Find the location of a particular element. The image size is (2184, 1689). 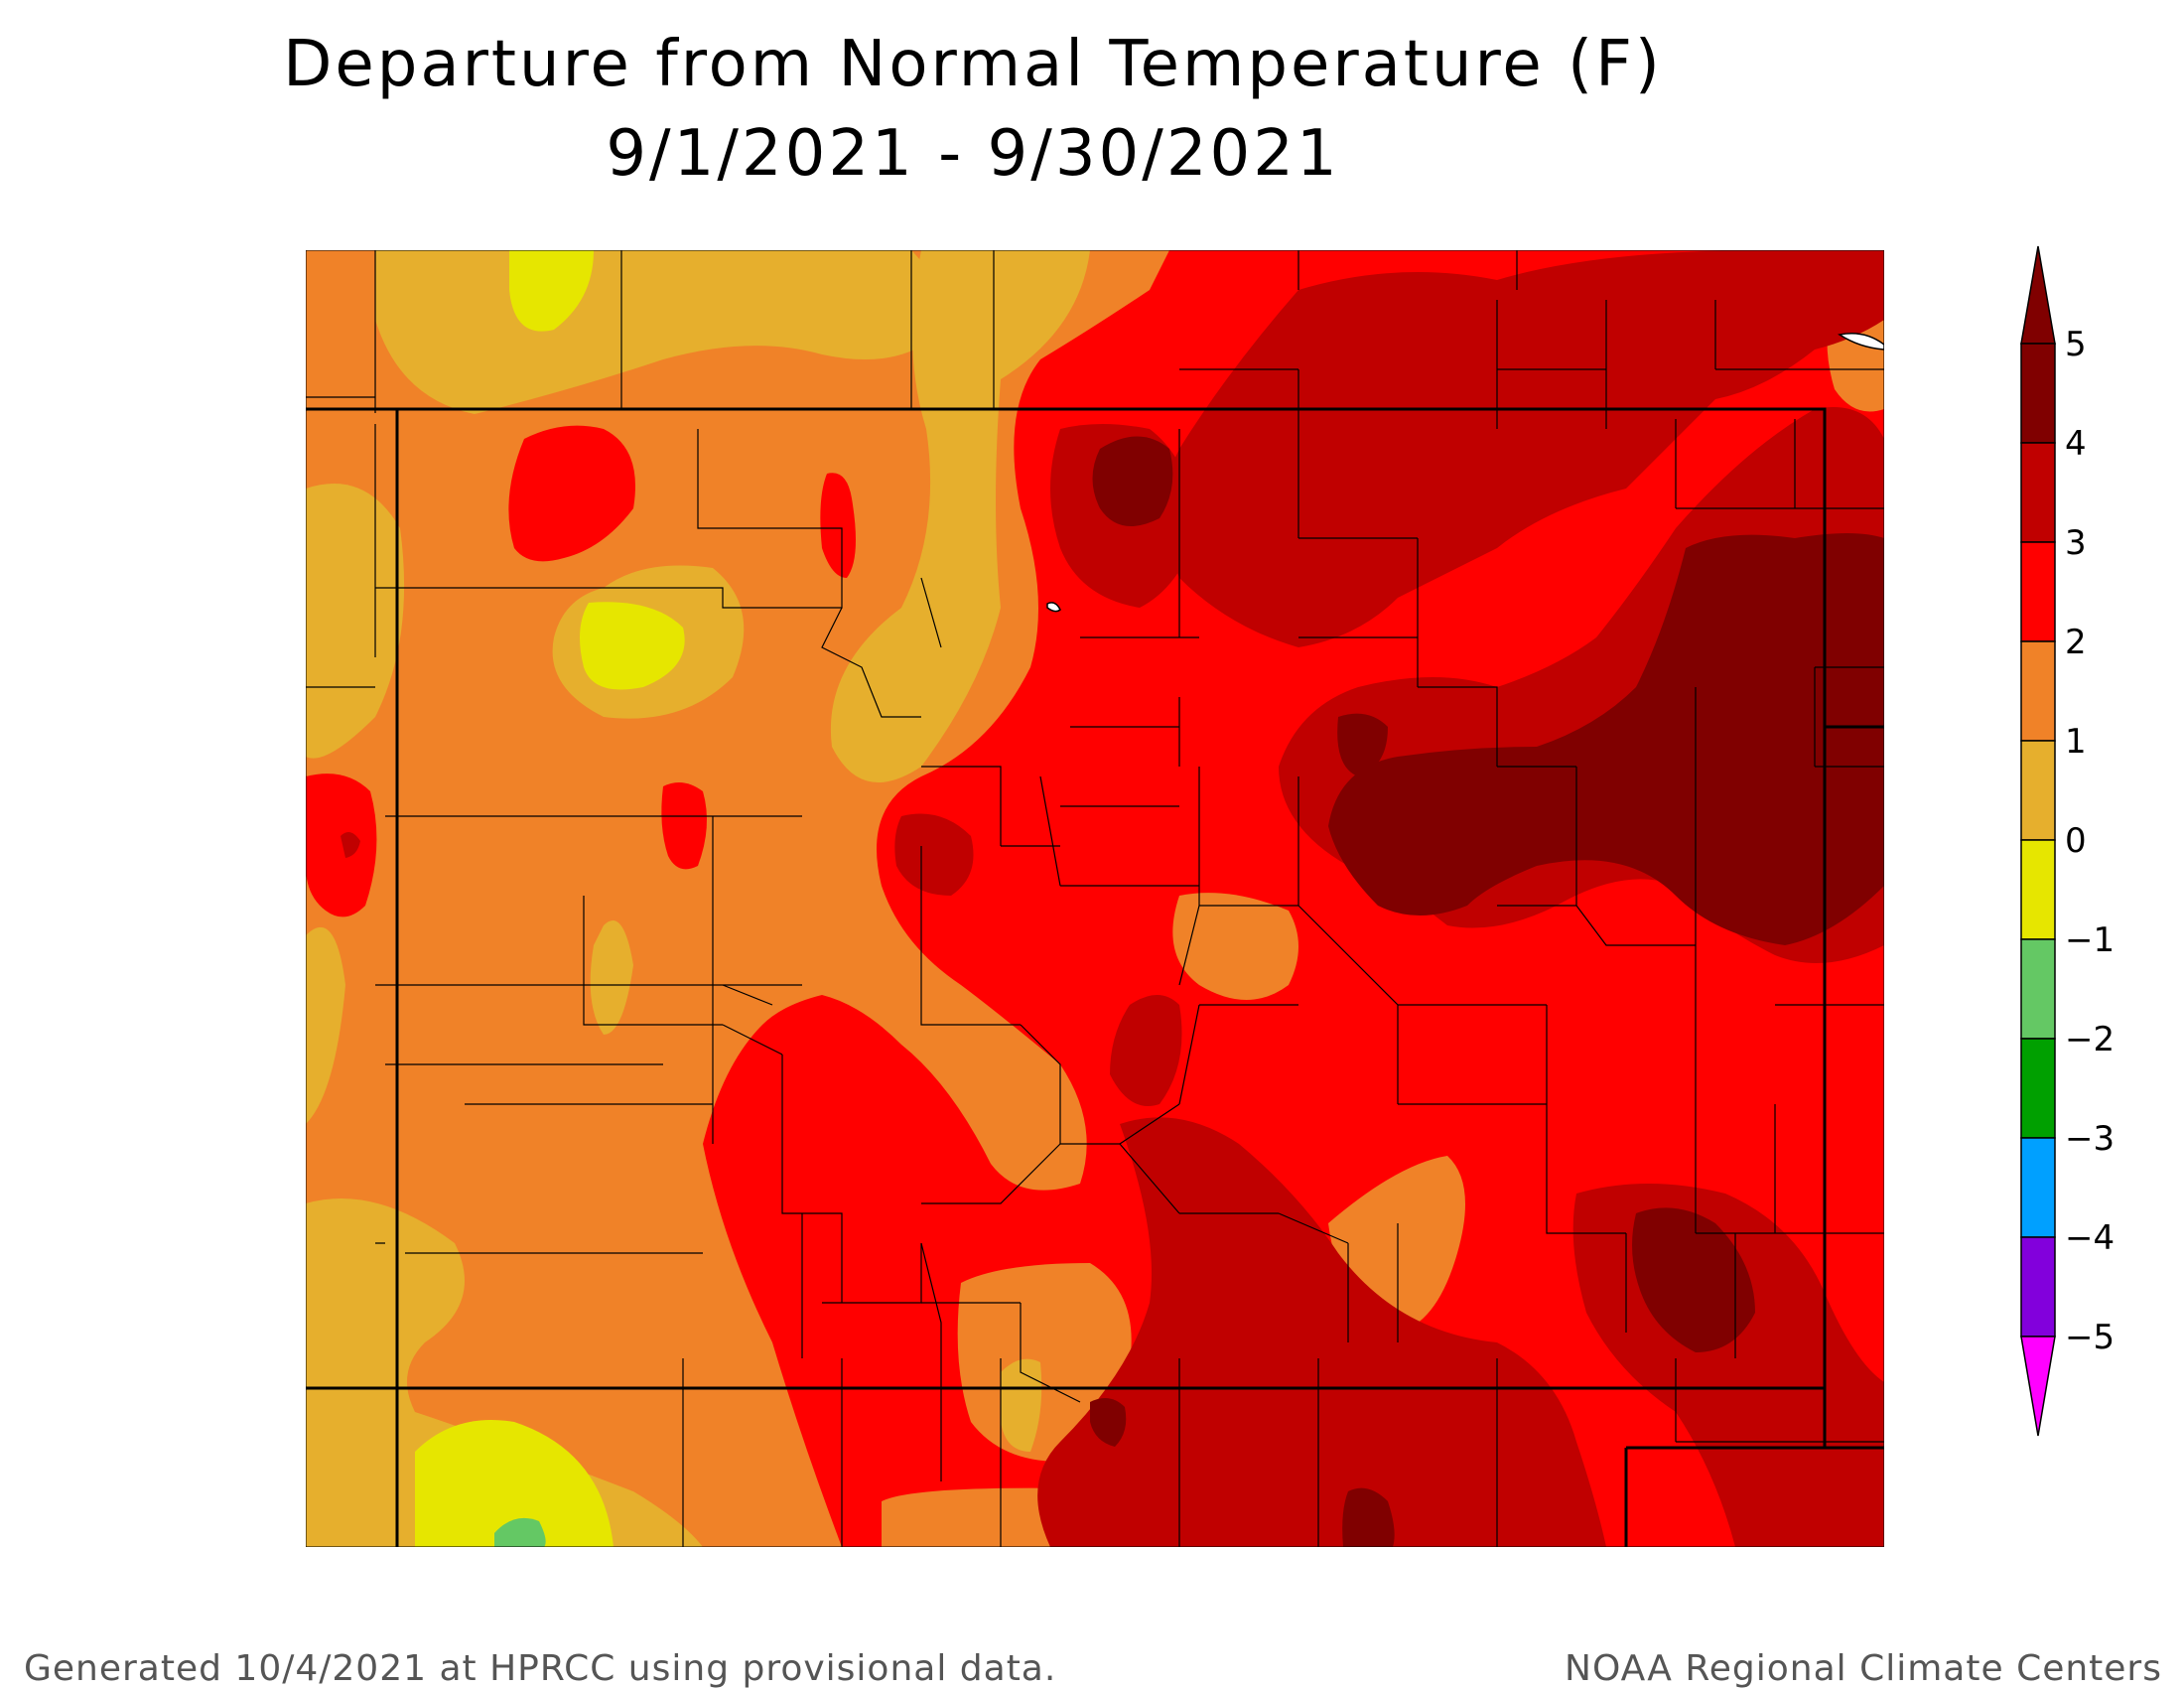

legend-tick-label: 1 is located at coordinates (2076, 742).